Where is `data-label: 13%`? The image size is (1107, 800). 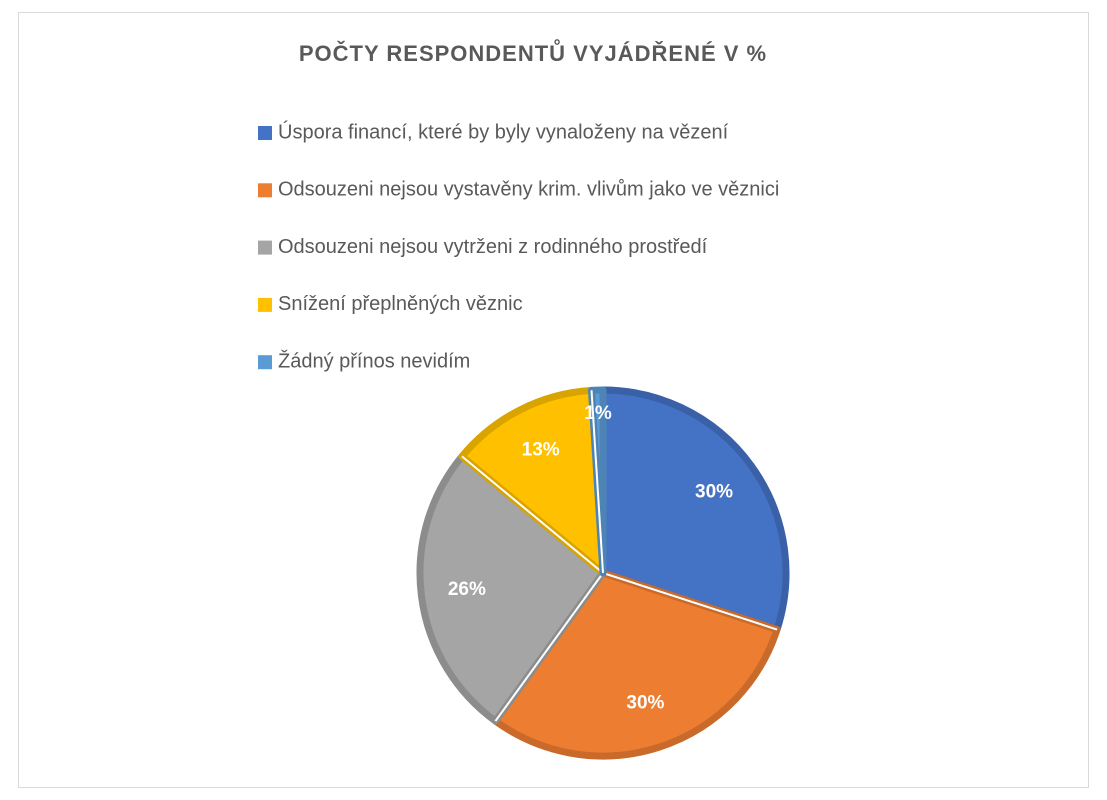 data-label: 13% is located at coordinates (541, 450).